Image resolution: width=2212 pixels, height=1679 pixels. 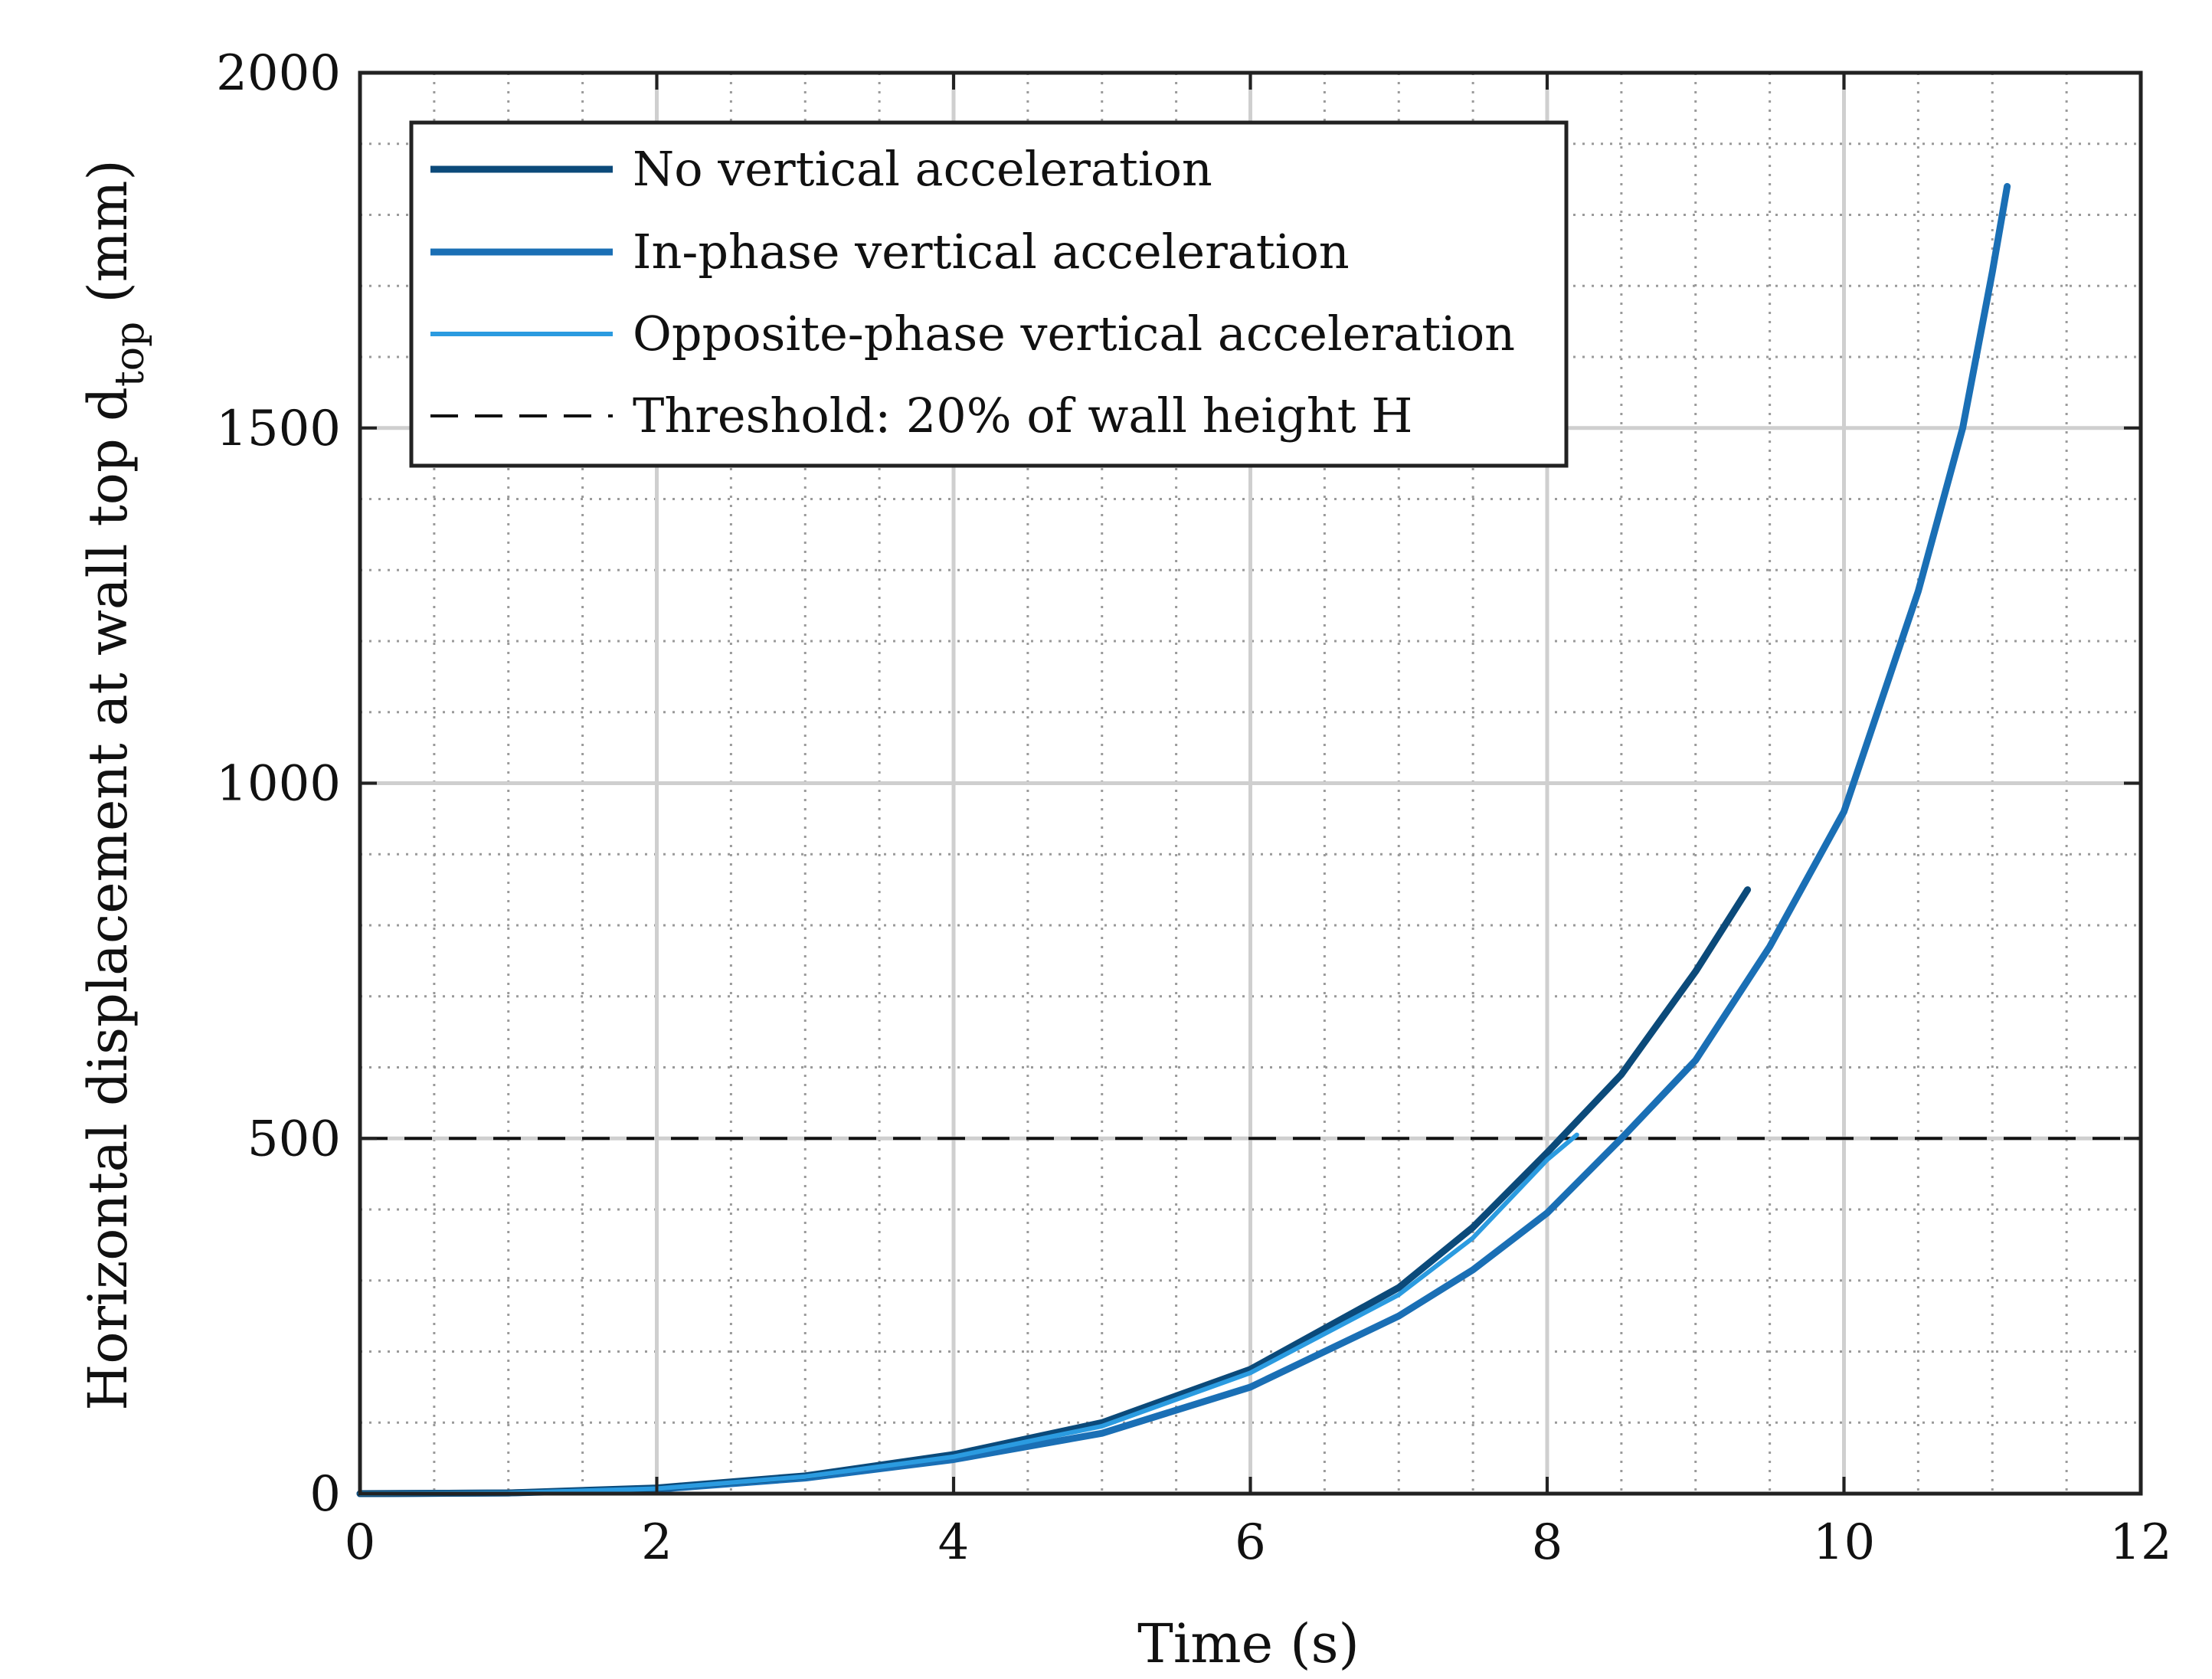 What do you see at coordinates (278, 429) in the screenshot?
I see `y-tick-label: 1500` at bounding box center [278, 429].